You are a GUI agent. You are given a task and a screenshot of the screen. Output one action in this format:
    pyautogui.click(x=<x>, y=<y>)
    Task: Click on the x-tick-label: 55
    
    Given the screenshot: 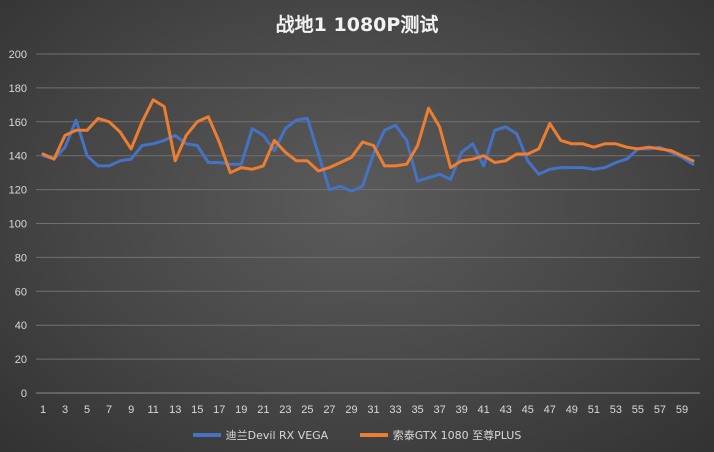 What is the action you would take?
    pyautogui.click(x=638, y=410)
    